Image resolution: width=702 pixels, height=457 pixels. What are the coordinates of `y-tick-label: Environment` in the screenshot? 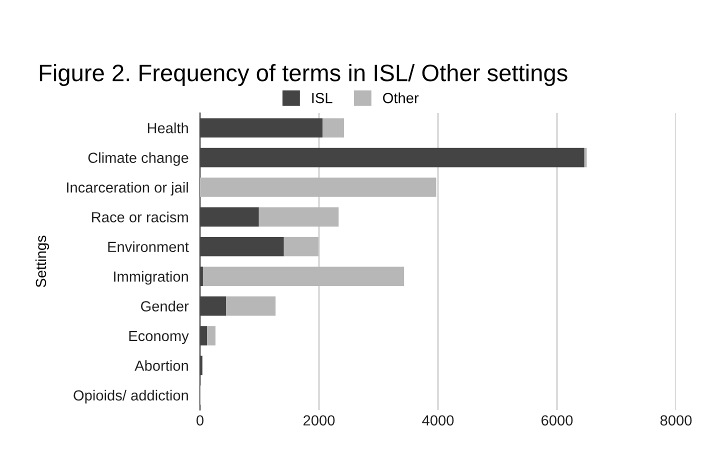 It's located at (148, 246).